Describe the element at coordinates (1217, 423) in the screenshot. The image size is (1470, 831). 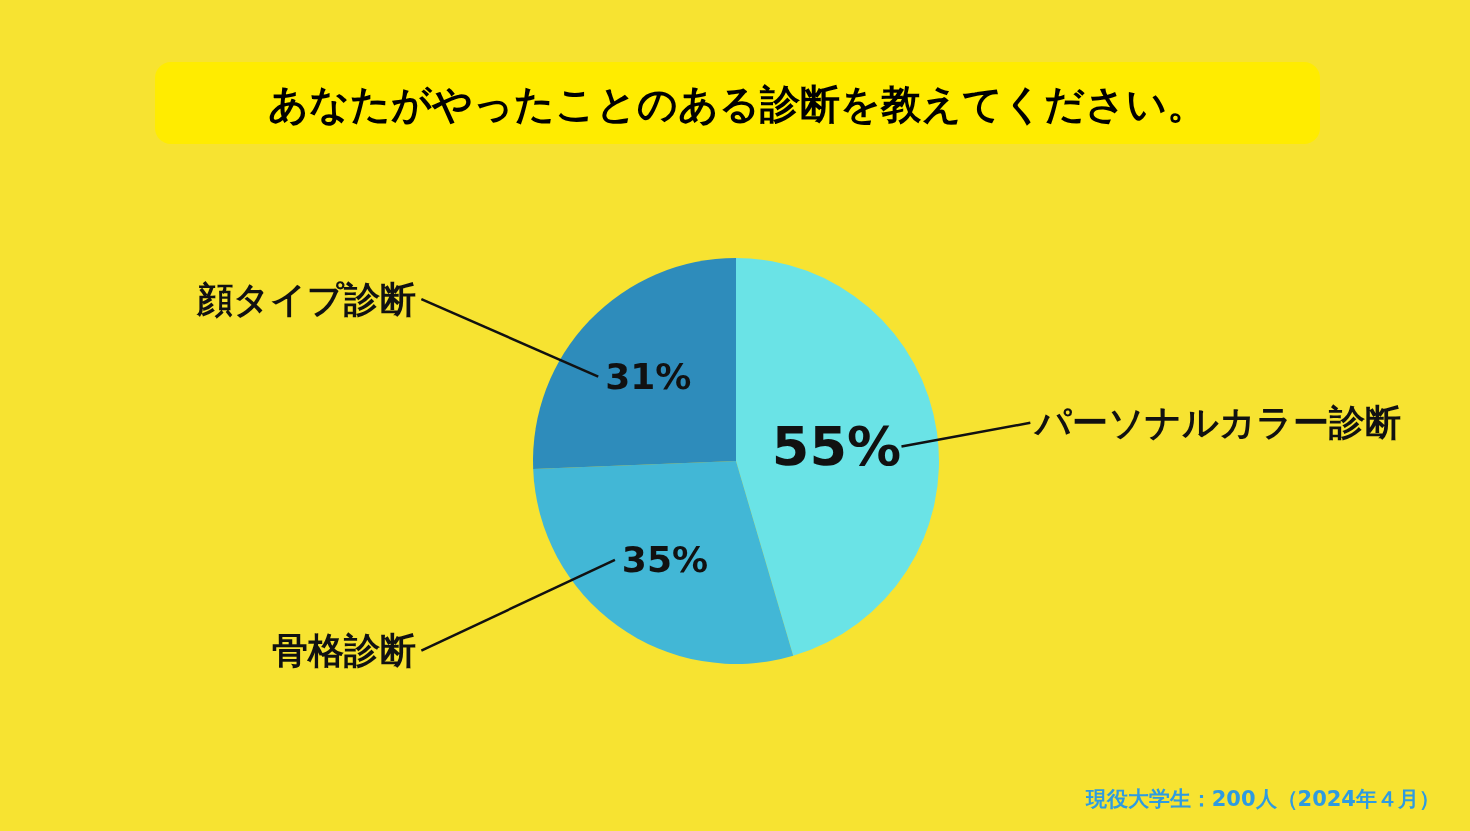
I see `slice-label: パーソナルカラー診断` at that location.